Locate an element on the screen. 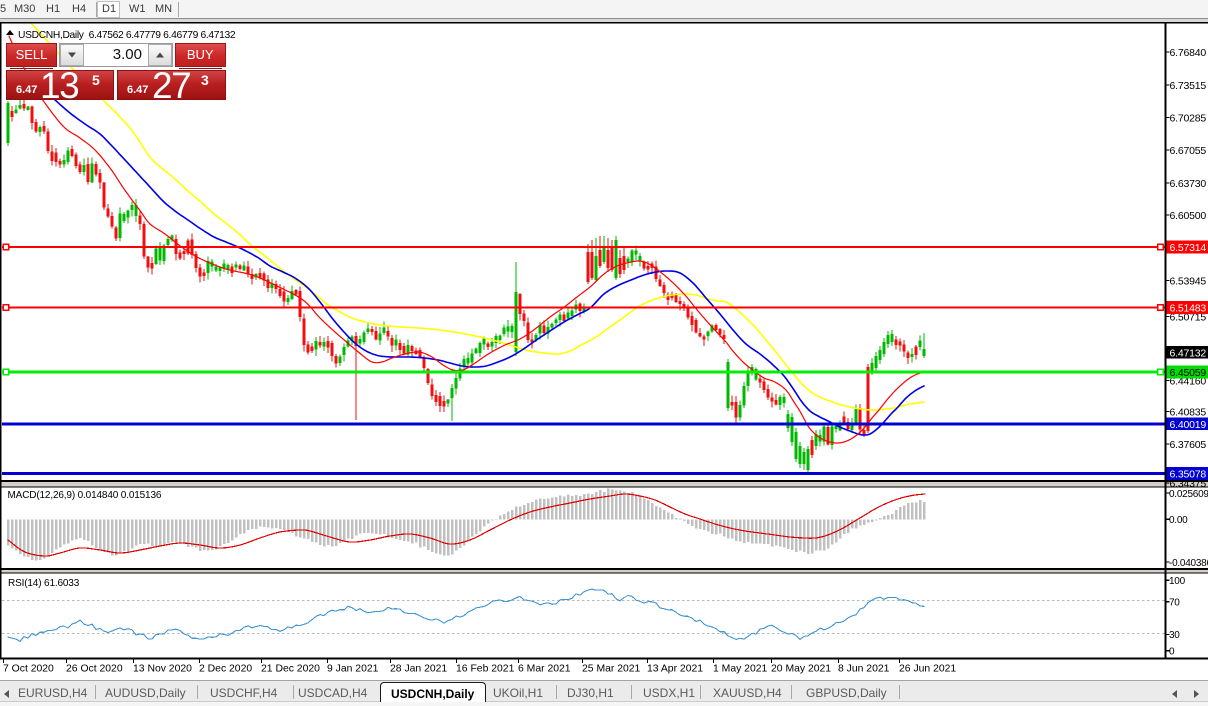 This screenshot has width=1208, height=706. svg-text: 7 Oct 2020 is located at coordinates (28, 669).